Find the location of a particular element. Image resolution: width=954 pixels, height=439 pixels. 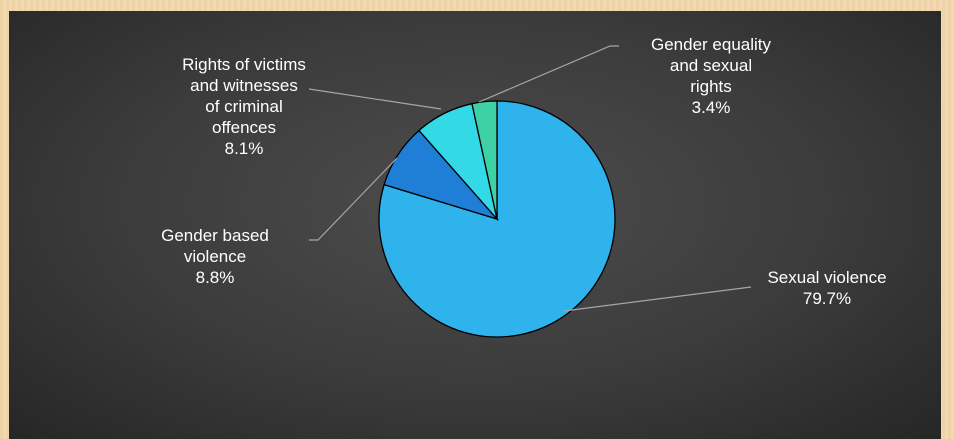

pie-slice-sexual-violence is located at coordinates (497, 219).